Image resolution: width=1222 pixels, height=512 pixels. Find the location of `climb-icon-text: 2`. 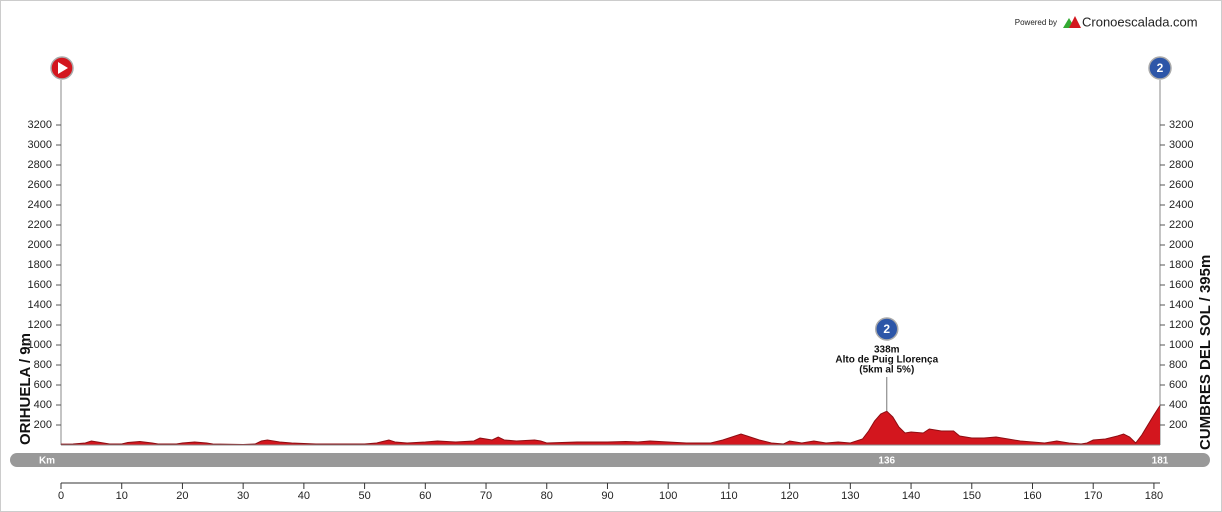

climb-icon-text: 2 is located at coordinates (886, 329).